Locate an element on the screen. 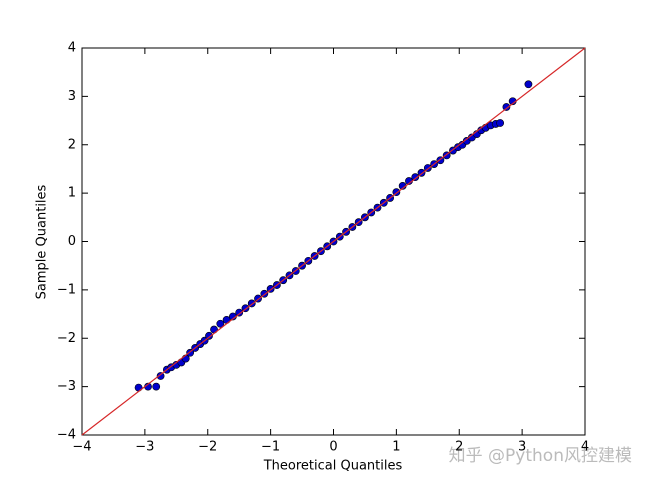 The image size is (650, 484). x-tick-label: −2 is located at coordinates (207, 447).